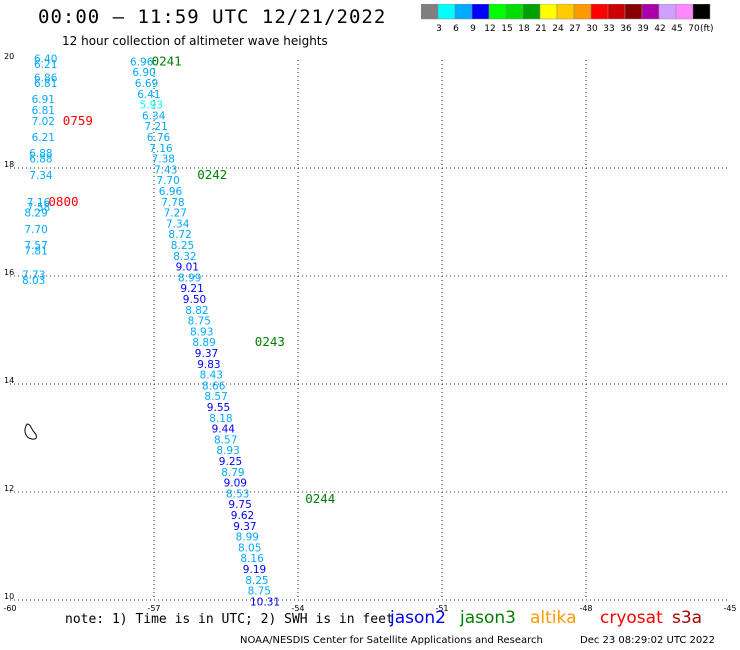 The image size is (740, 650). I want to click on legend-s3a: s3a, so click(687, 618).